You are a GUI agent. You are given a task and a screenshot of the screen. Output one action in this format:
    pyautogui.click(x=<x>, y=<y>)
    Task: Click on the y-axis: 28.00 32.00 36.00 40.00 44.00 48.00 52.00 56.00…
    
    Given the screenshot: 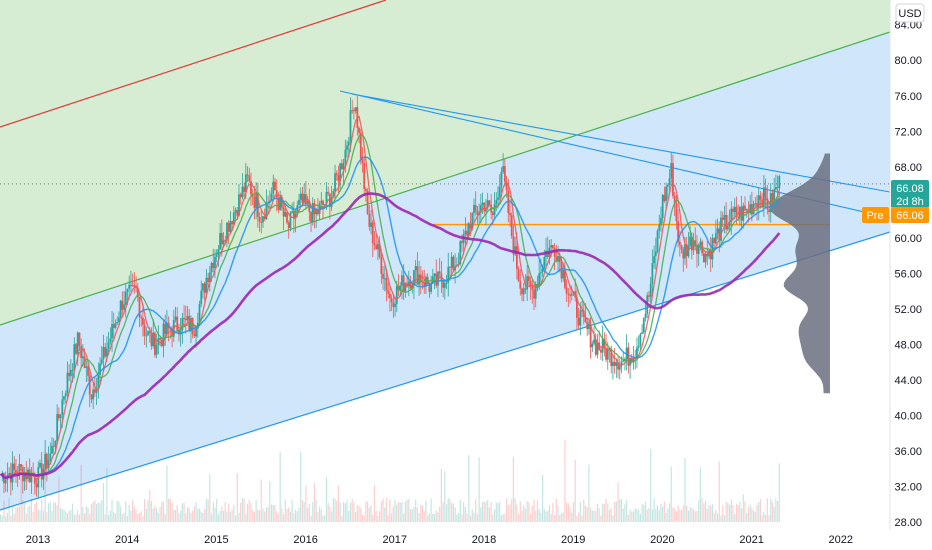 What is the action you would take?
    pyautogui.click(x=910, y=265)
    